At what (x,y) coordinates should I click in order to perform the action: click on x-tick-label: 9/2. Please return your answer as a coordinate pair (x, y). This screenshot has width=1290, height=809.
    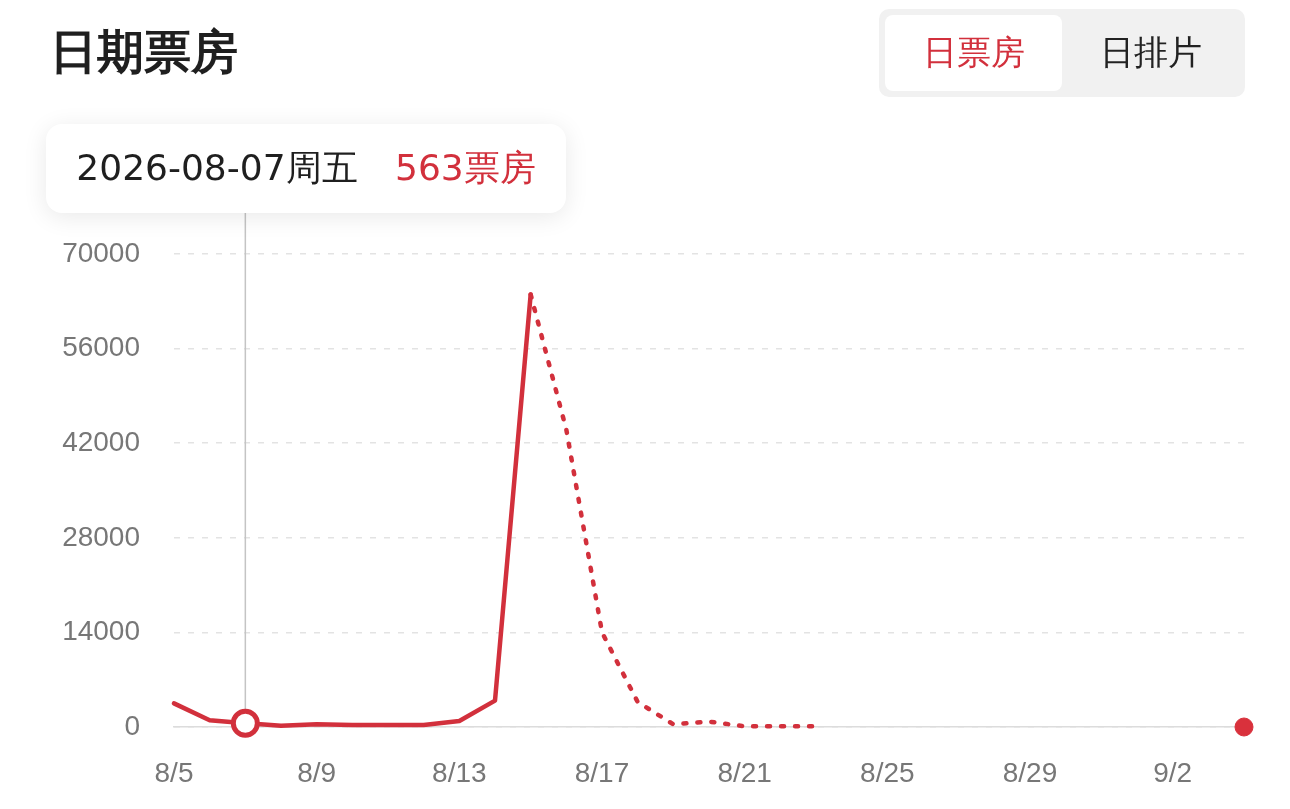
    Looking at the image, I should click on (1173, 772).